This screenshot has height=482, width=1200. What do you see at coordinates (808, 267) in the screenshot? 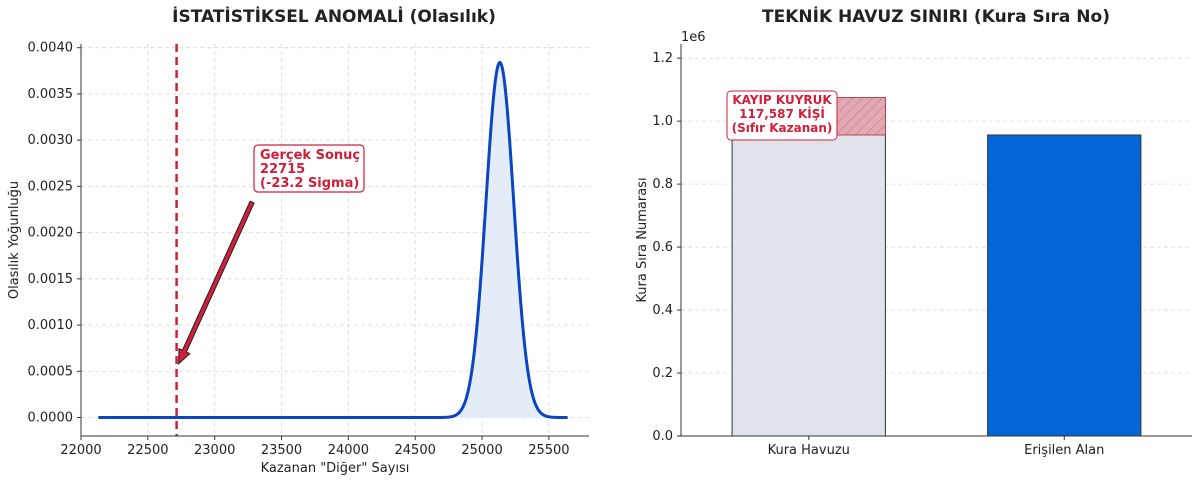
I see `bar-kura-havuzu` at bounding box center [808, 267].